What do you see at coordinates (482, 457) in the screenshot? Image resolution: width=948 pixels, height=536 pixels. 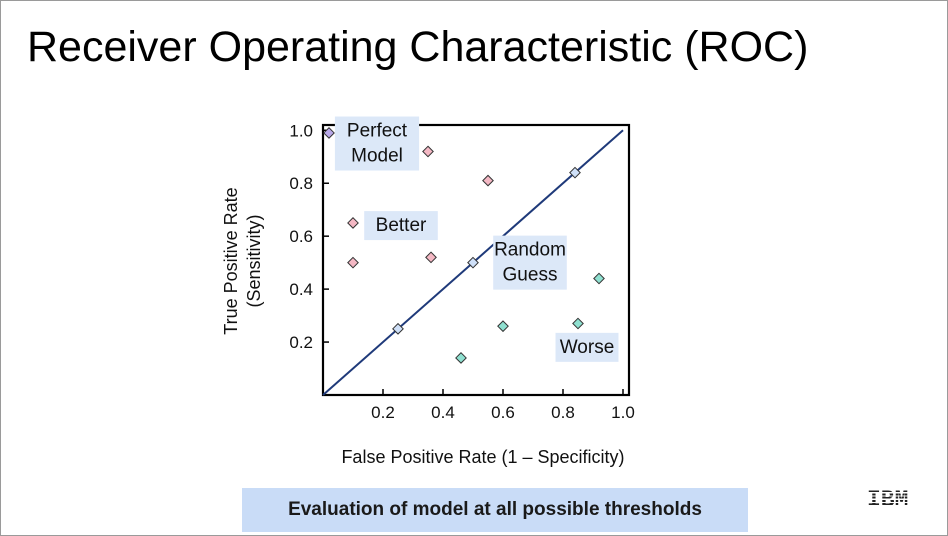 I see `x-axis-label: False Positive Rate (1 – Specificity)` at bounding box center [482, 457].